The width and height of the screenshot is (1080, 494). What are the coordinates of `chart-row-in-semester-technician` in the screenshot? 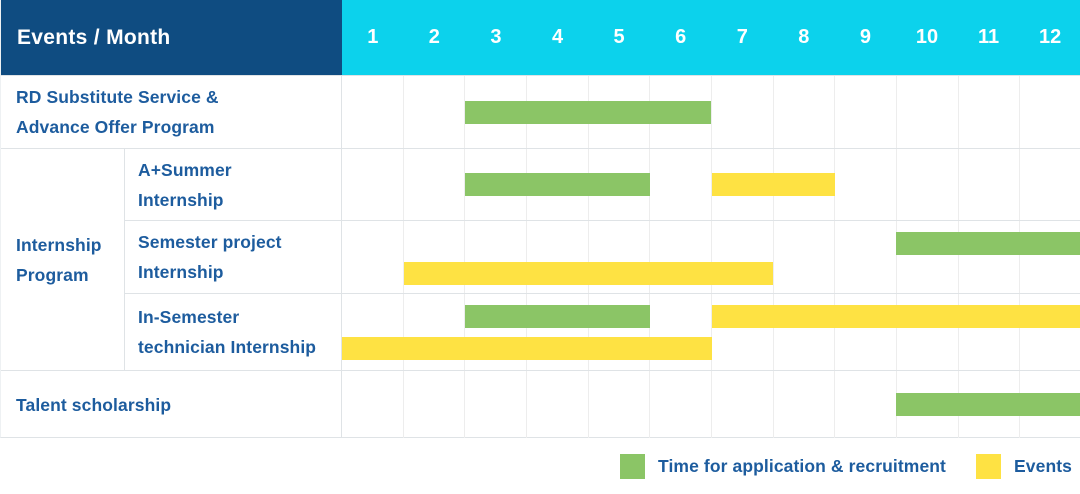 It's located at (711, 331).